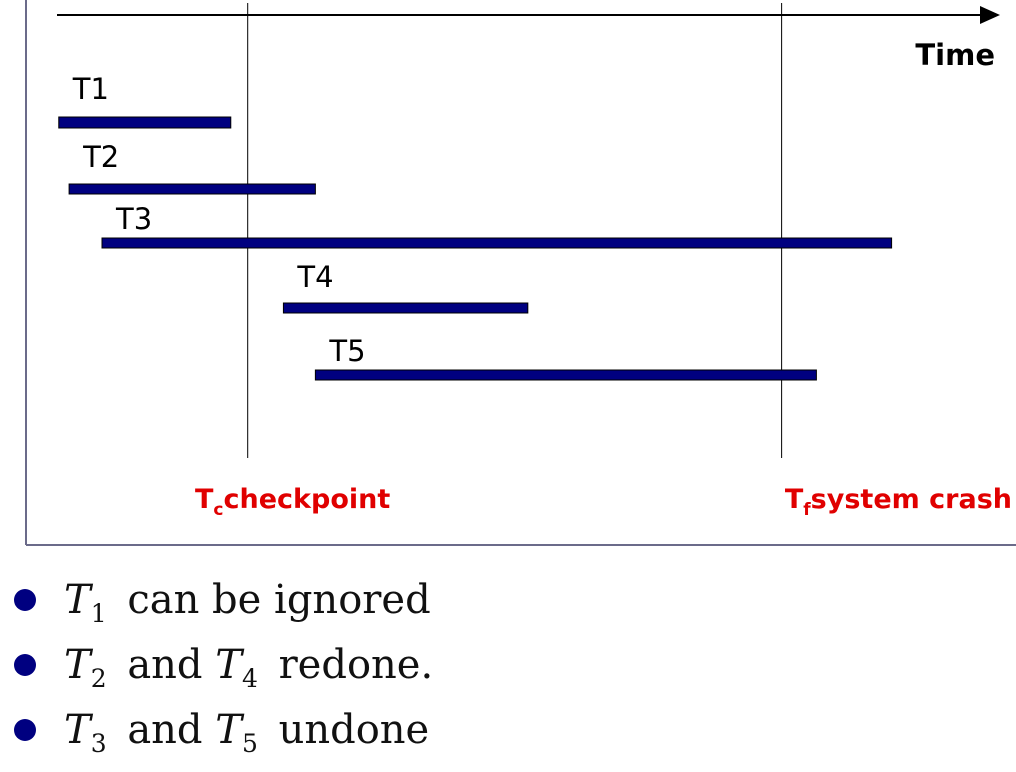  What do you see at coordinates (898, 502) in the screenshot?
I see `system-crash-label: Tfsystem crash` at bounding box center [898, 502].